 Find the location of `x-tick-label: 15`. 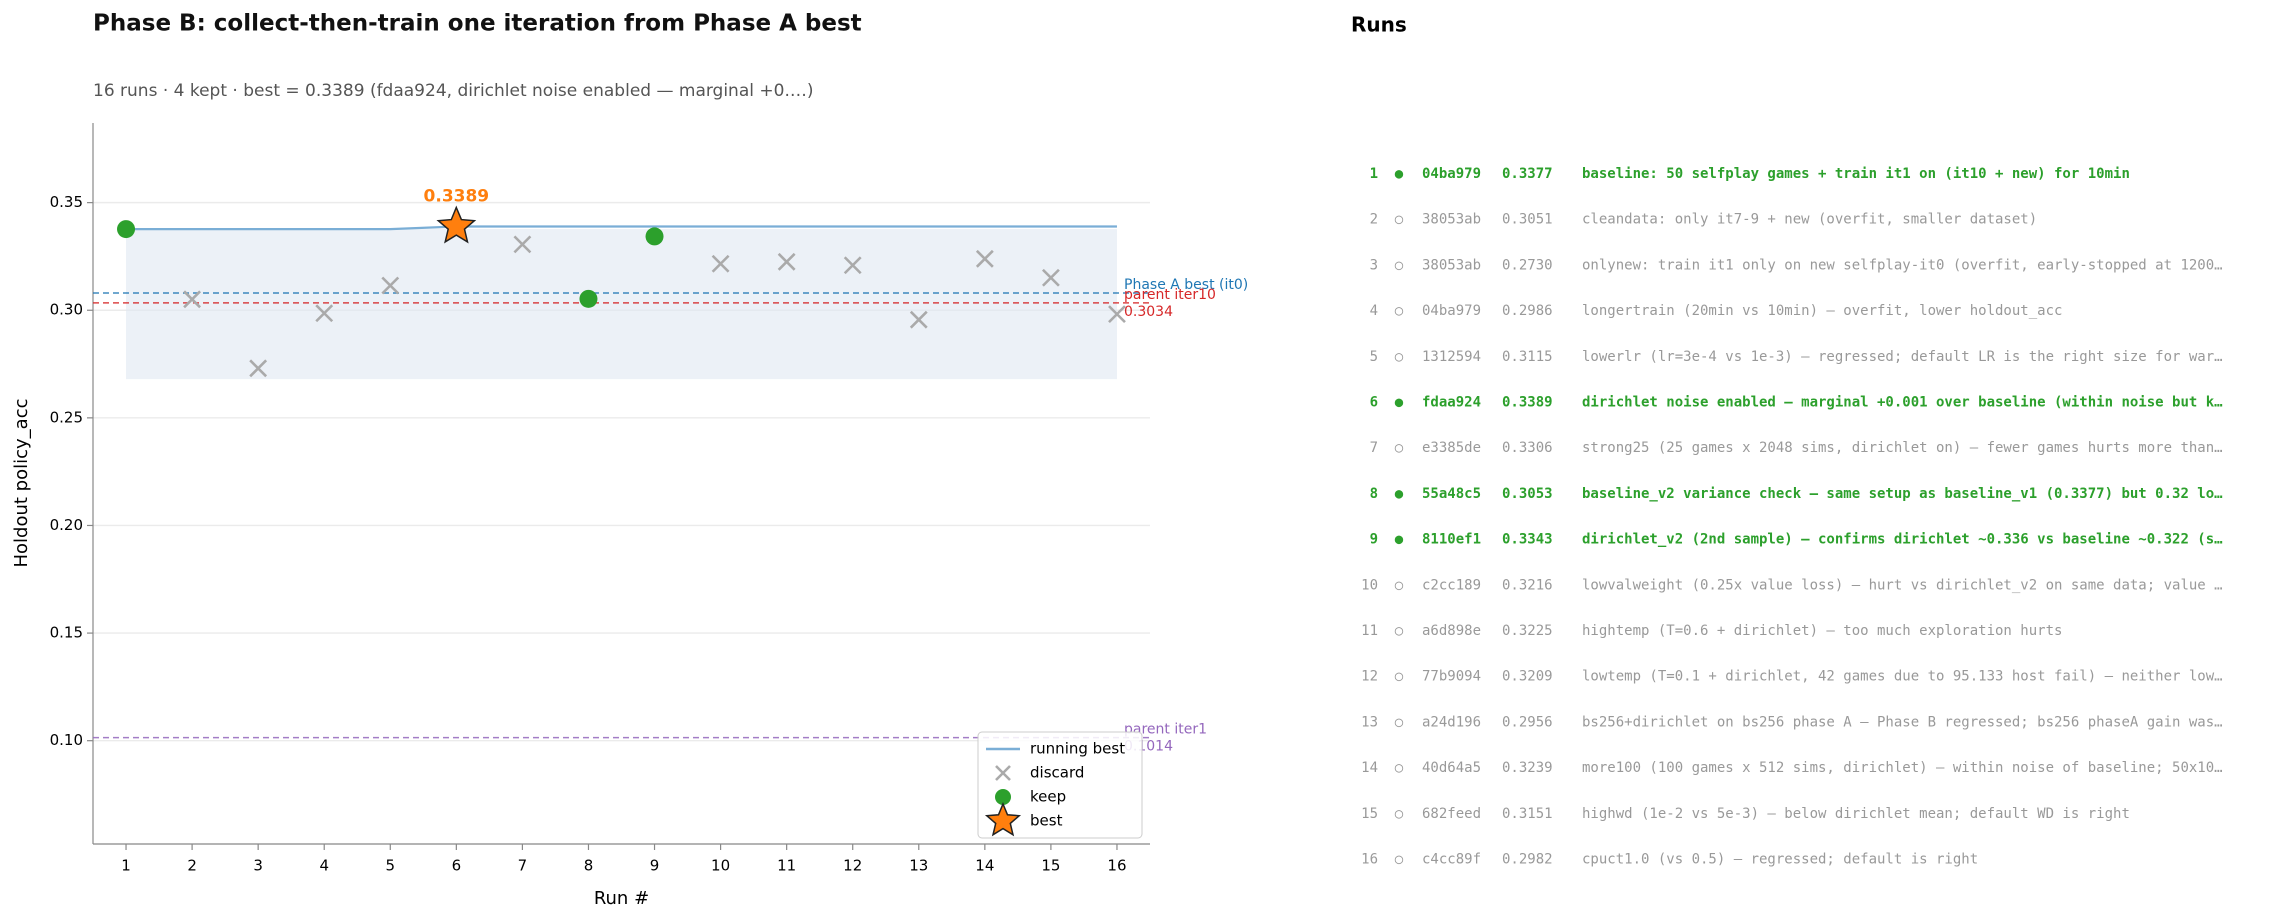

x-tick-label: 15 is located at coordinates (1050, 866).